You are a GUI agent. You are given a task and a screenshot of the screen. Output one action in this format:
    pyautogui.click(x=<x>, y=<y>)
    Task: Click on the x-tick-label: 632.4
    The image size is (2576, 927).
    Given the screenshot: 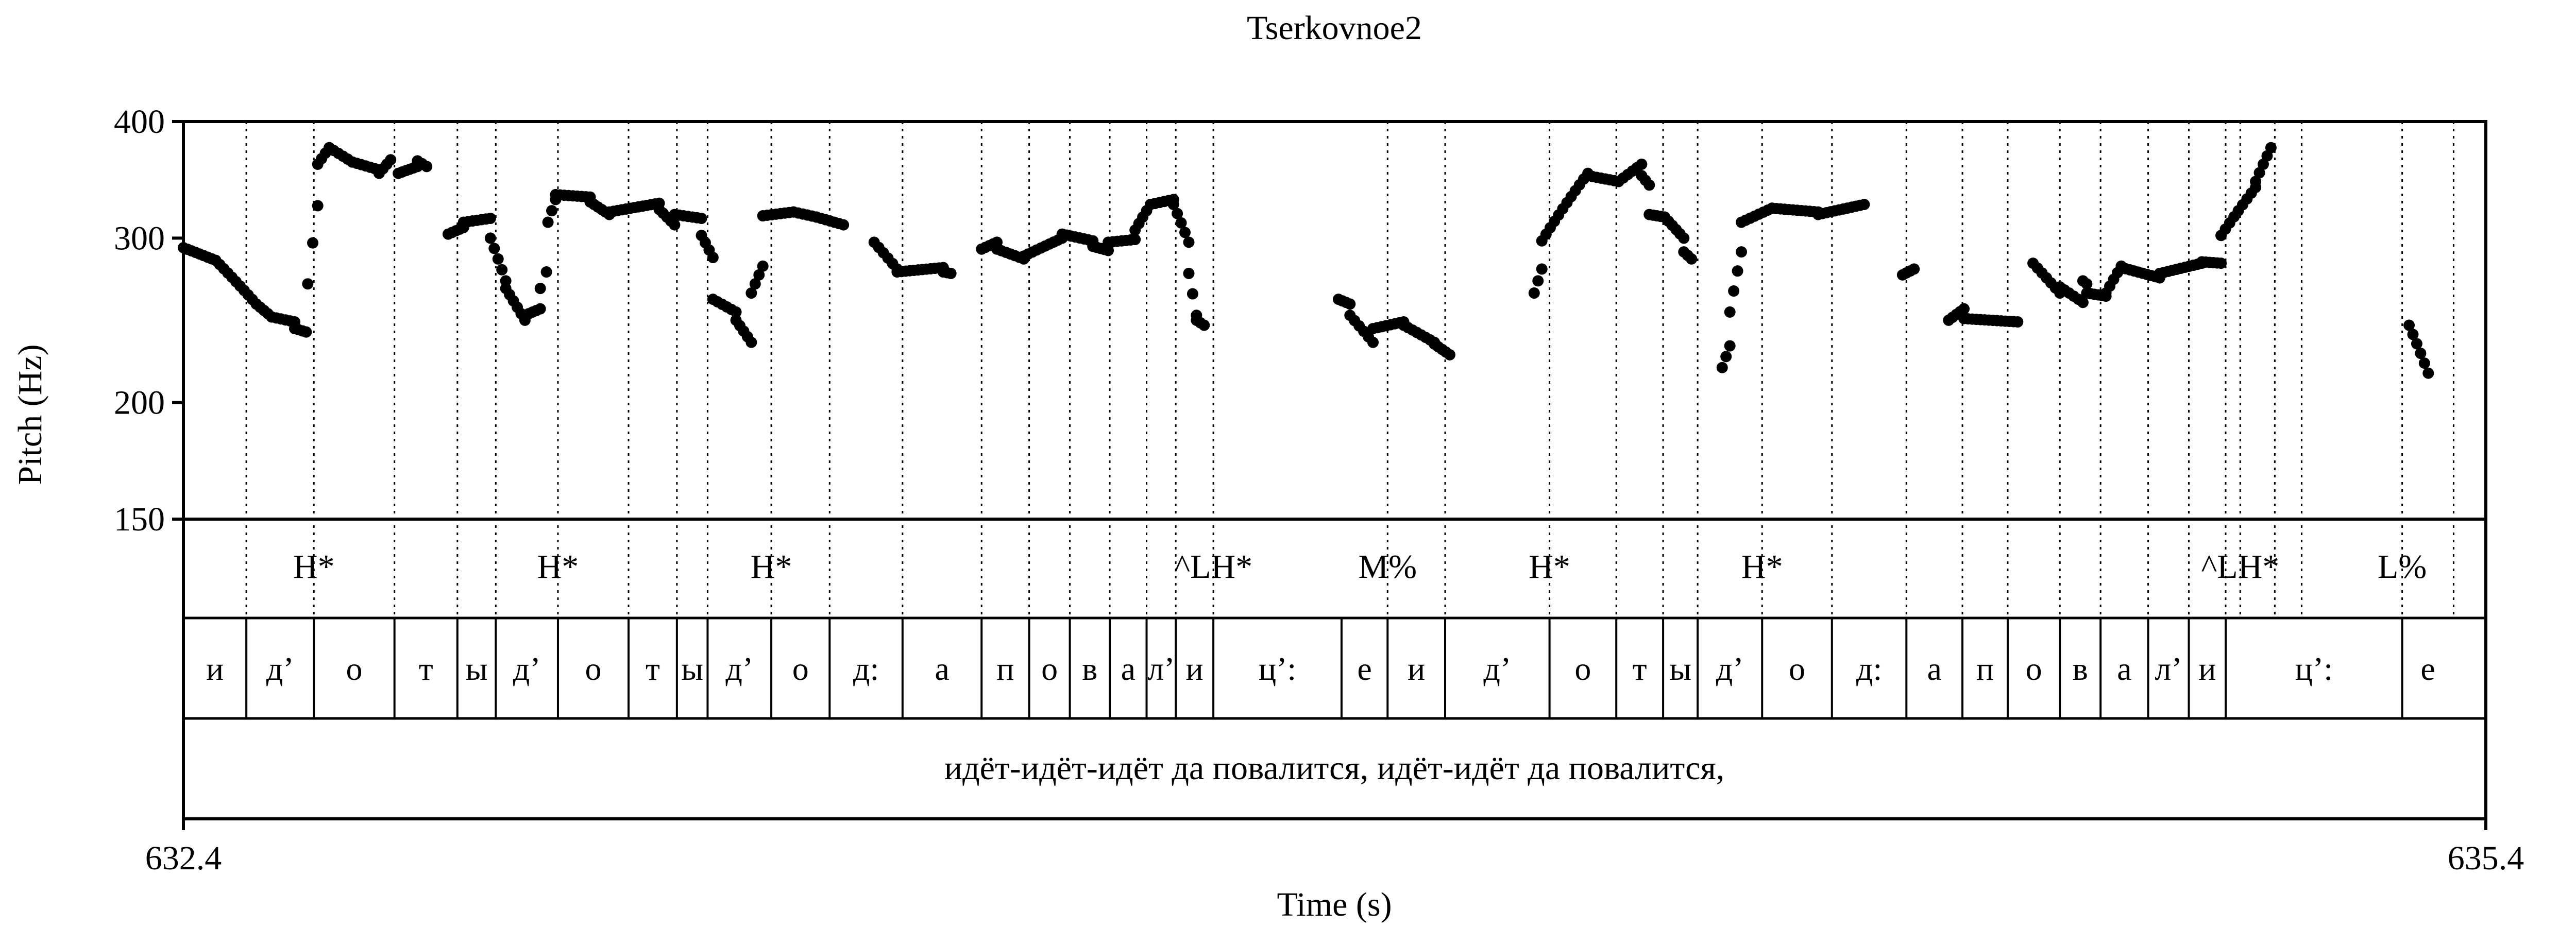 What is the action you would take?
    pyautogui.click(x=183, y=858)
    